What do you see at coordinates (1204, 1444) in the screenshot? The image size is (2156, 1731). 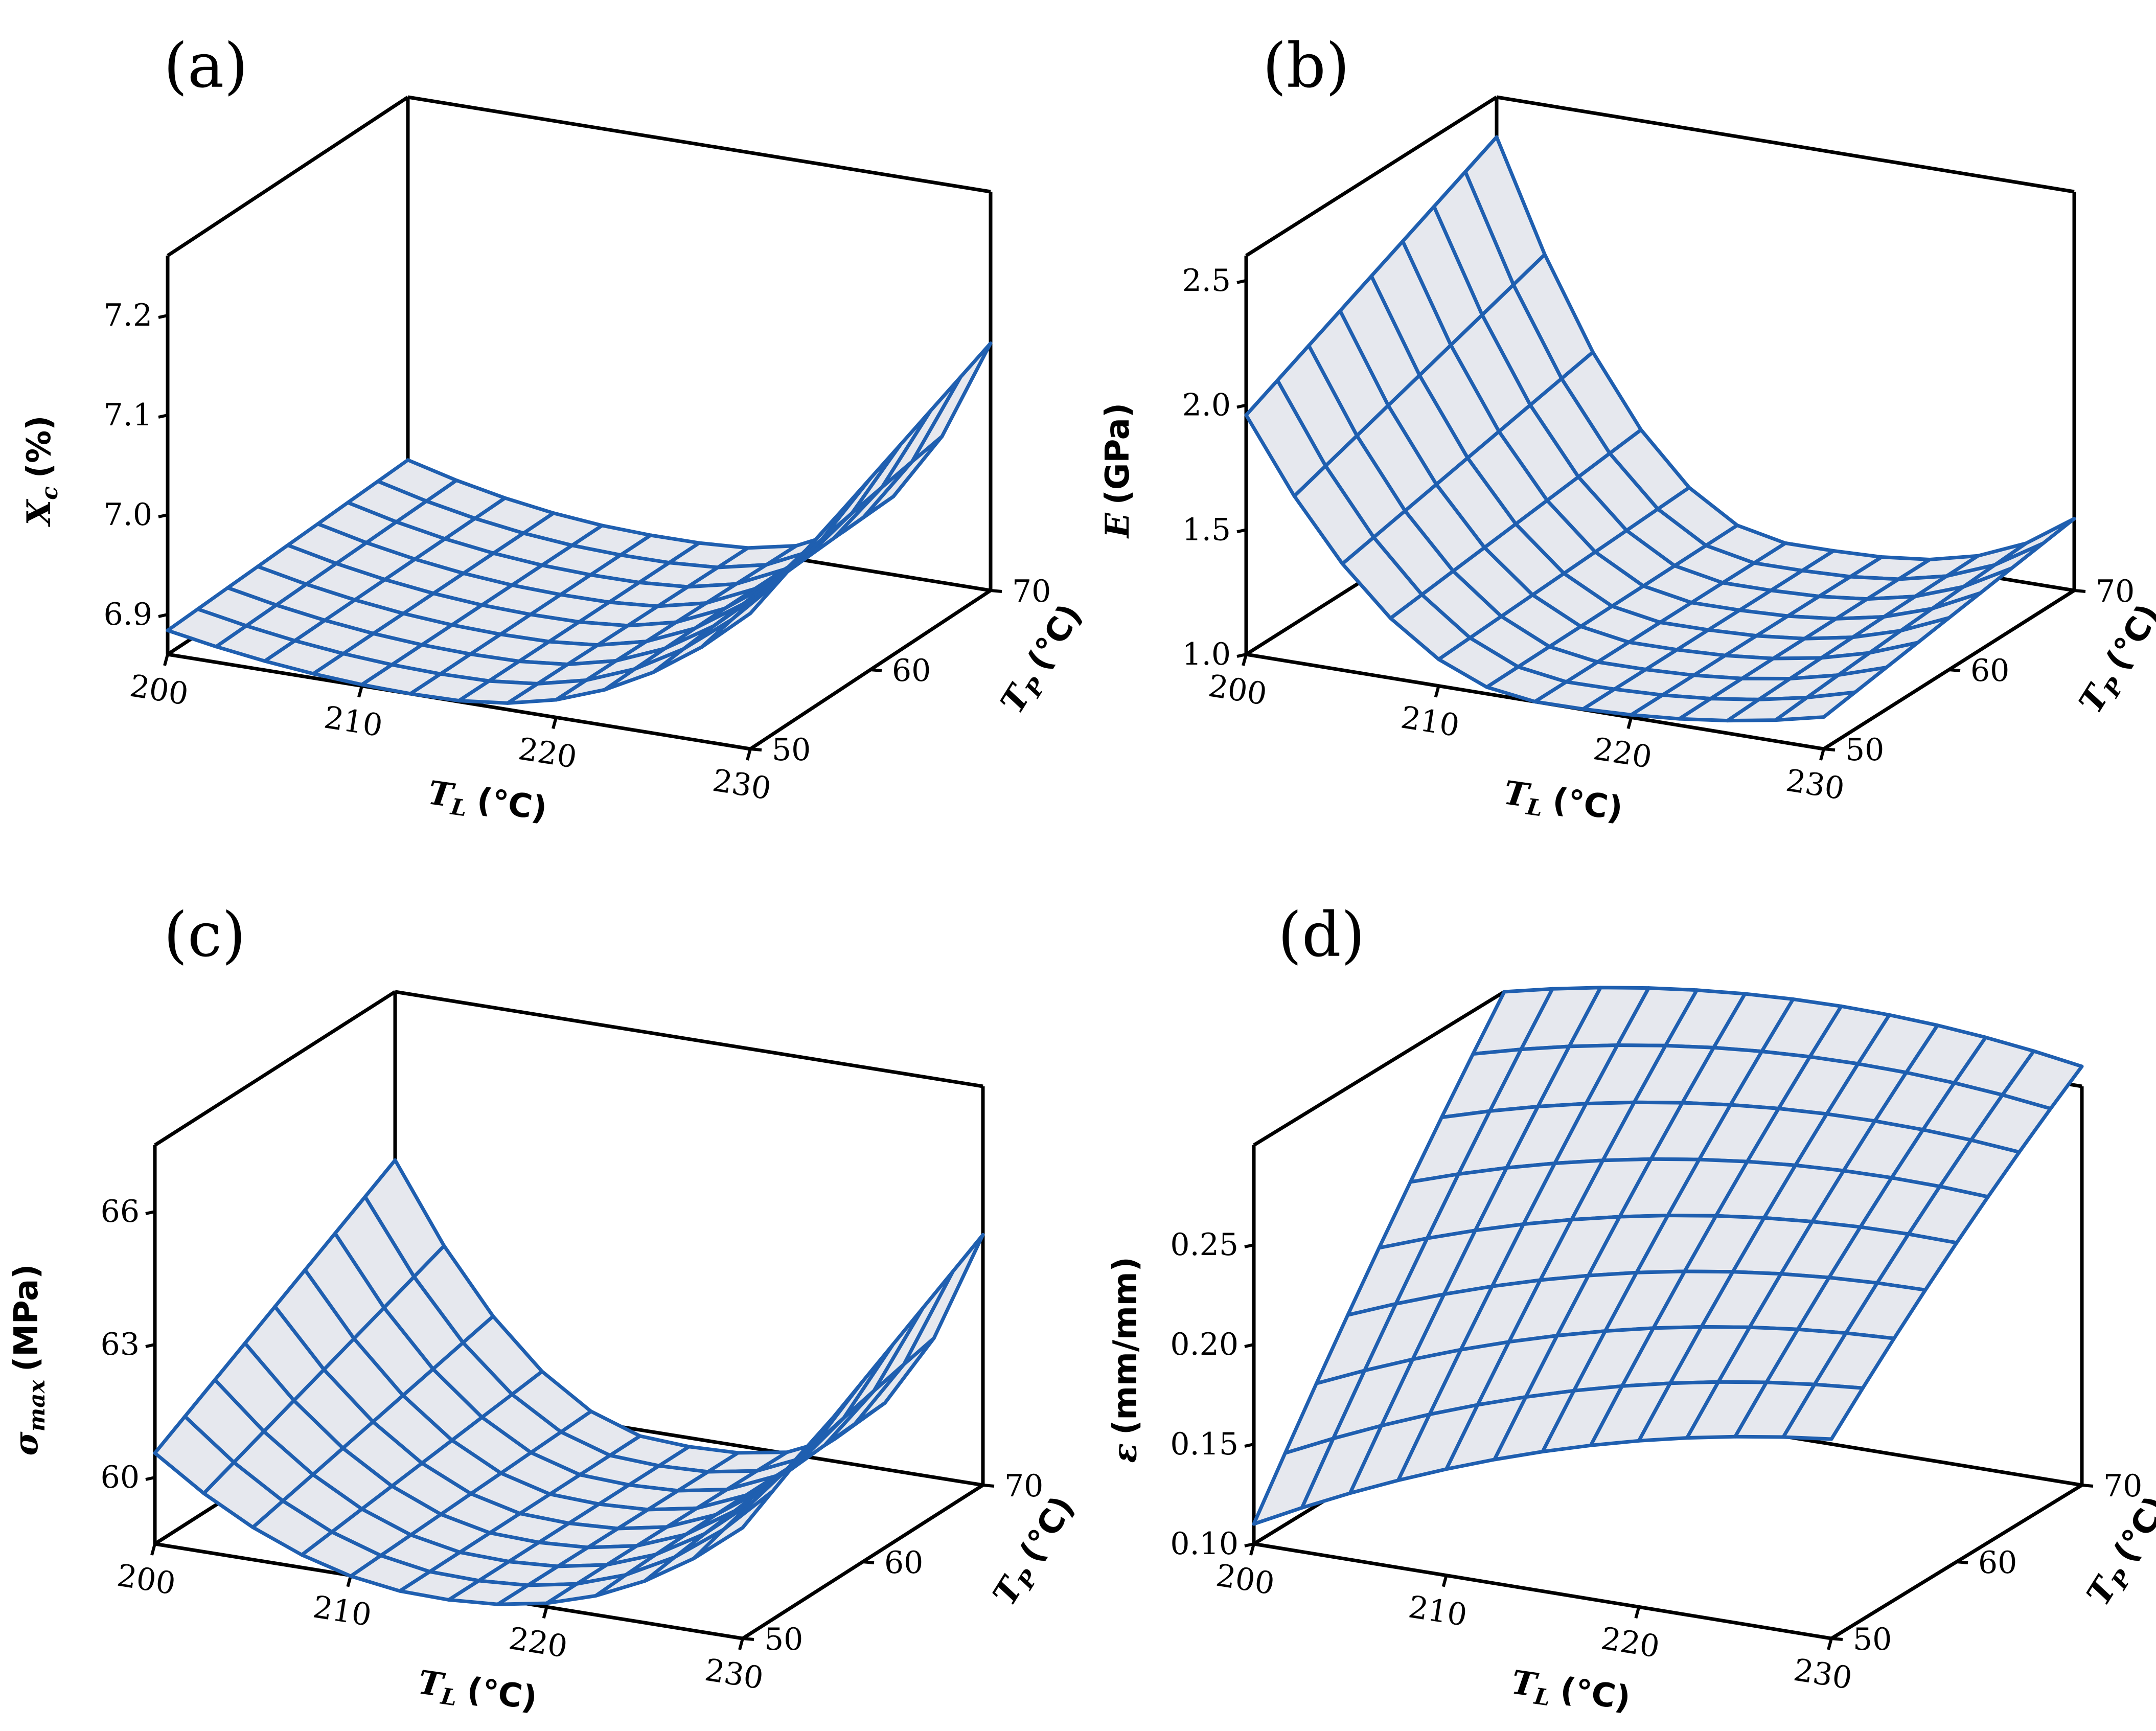 I see `z-tick-label: 0.15` at bounding box center [1204, 1444].